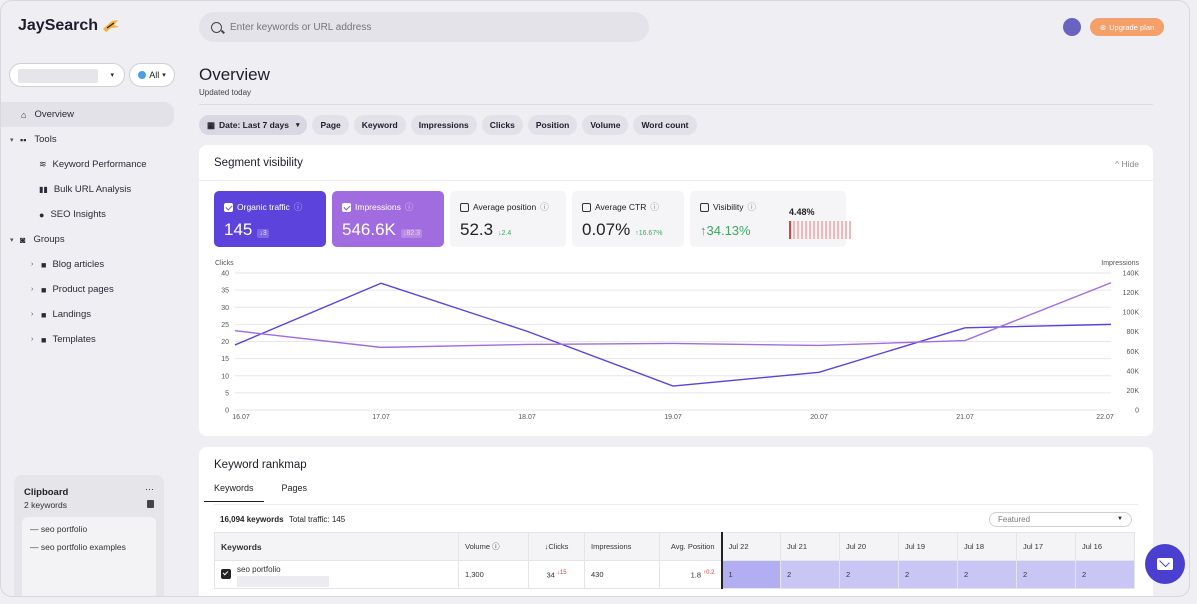 This screenshot has height=604, width=1197. I want to click on keyword-count: 16,094 keywords Total traffic: 145, so click(282, 519).